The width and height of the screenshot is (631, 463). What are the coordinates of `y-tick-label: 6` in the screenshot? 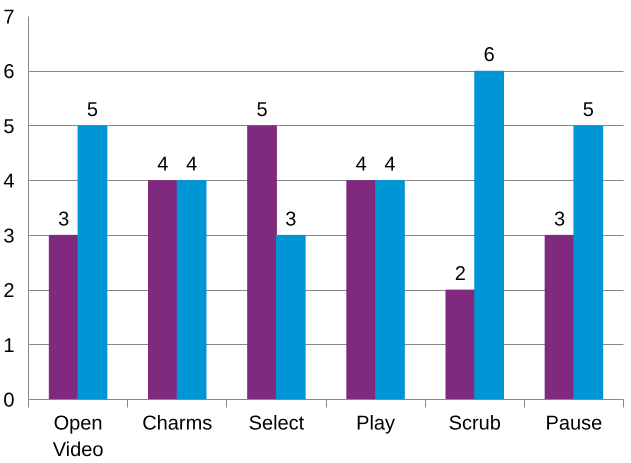 It's located at (8, 72).